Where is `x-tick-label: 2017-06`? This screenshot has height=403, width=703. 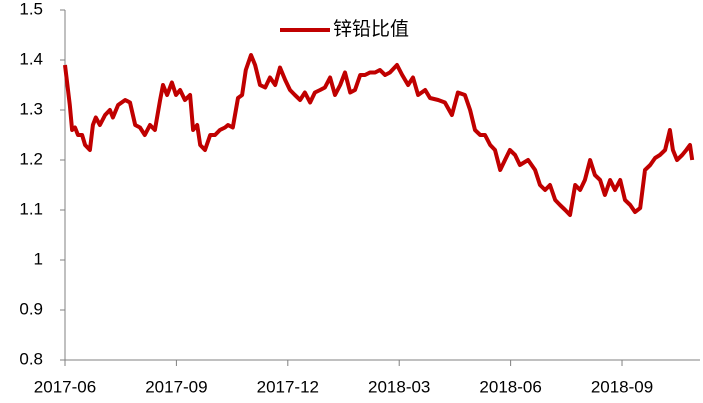 x-tick-label: 2017-06 is located at coordinates (65, 386).